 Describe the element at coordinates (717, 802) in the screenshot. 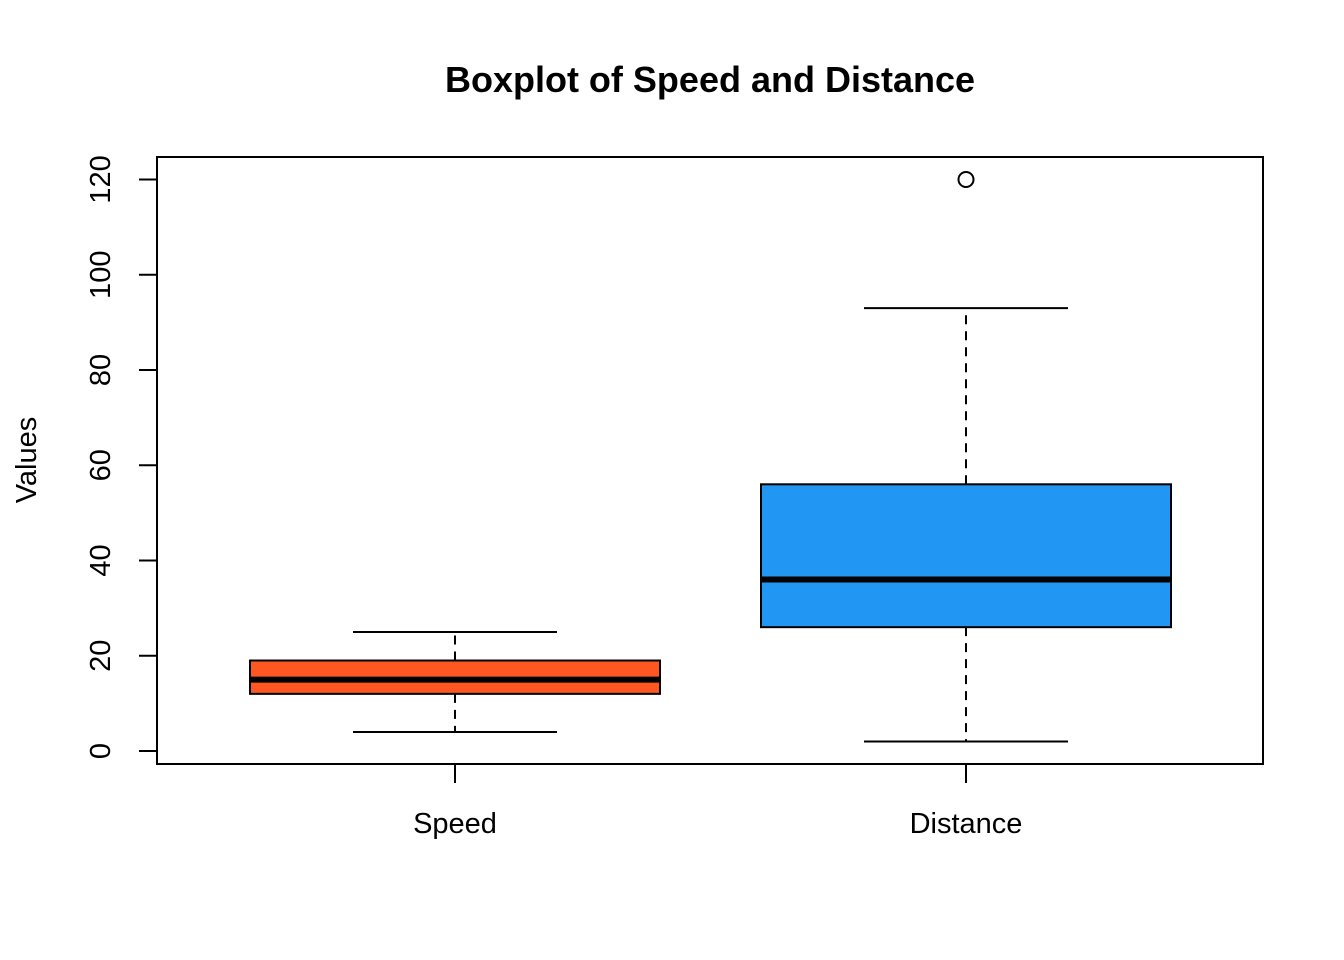

I see `x-axis: Speed Distance` at that location.